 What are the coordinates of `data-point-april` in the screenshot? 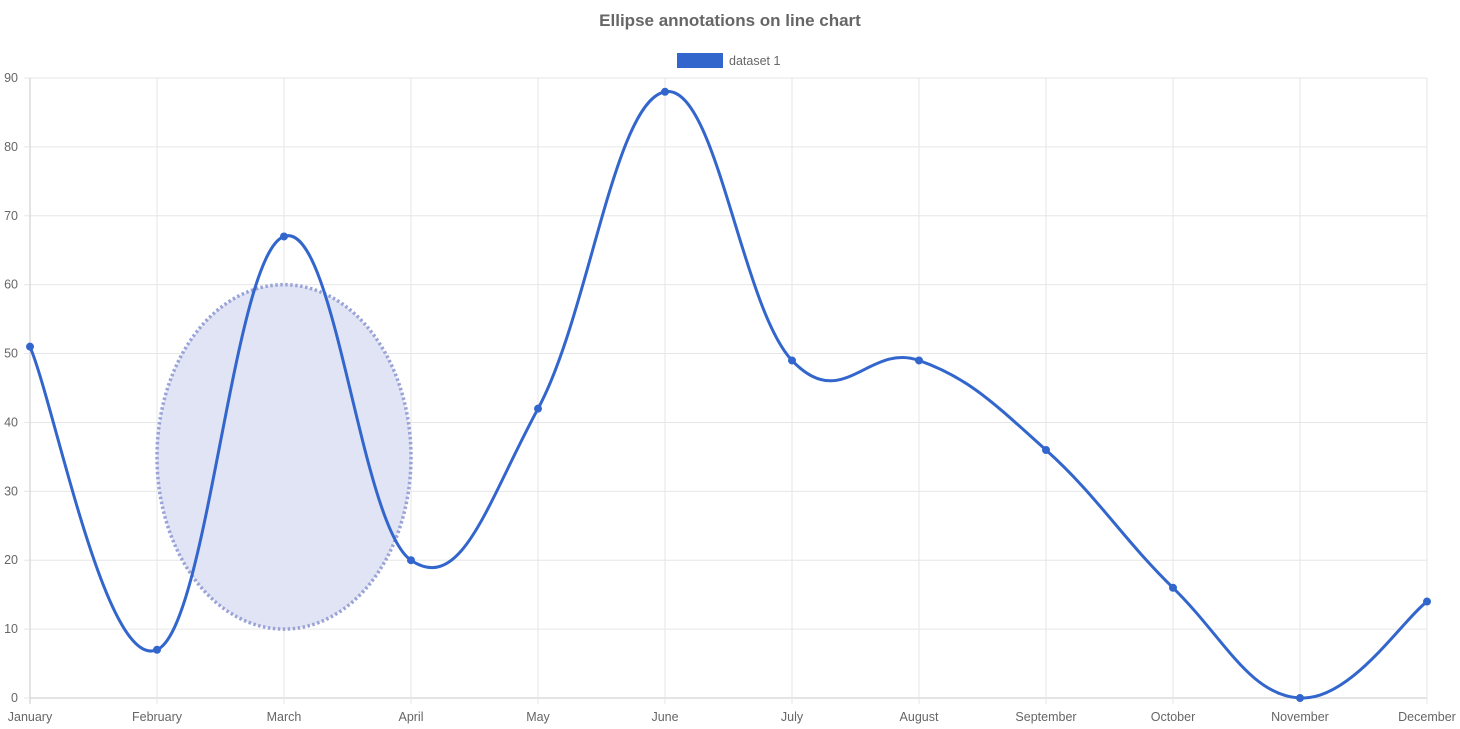 It's located at (411, 560).